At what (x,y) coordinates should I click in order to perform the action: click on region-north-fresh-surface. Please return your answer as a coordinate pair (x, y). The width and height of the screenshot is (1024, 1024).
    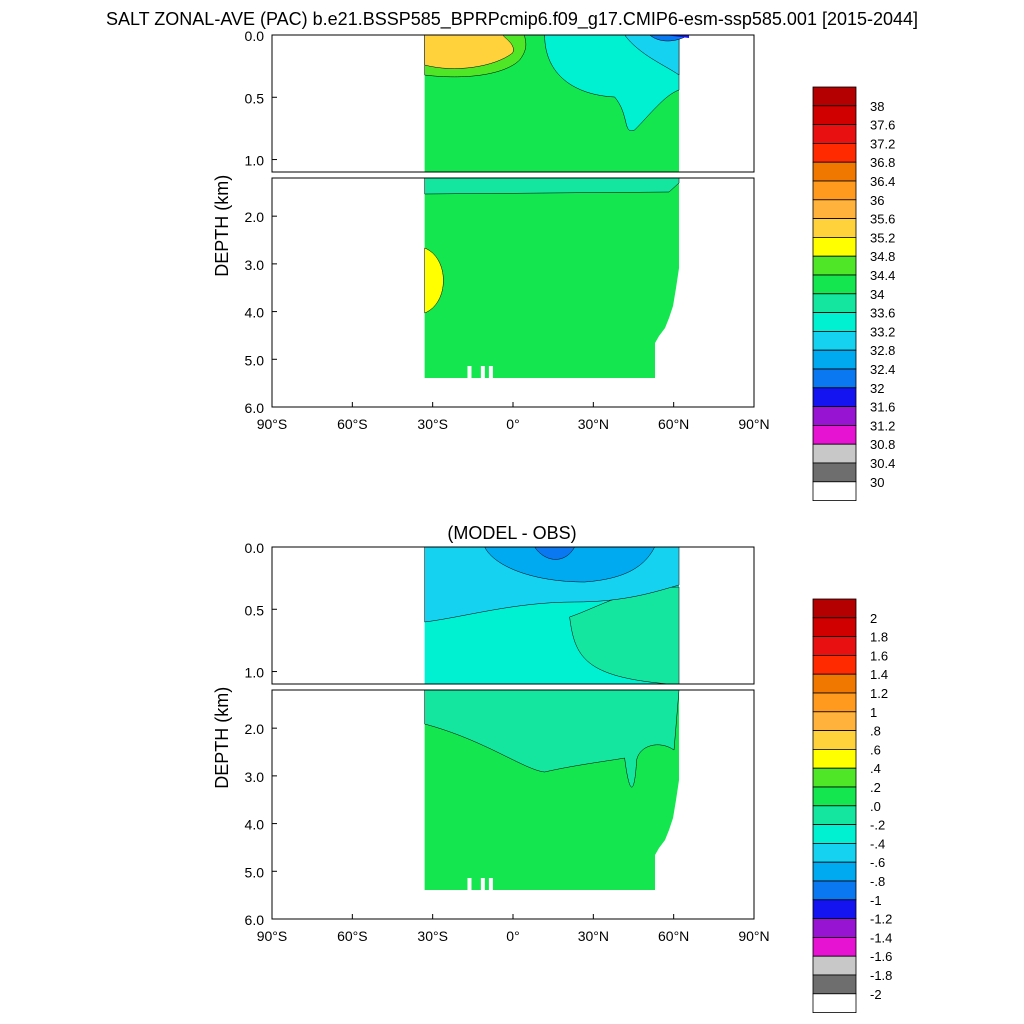
    Looking at the image, I should click on (612, 83).